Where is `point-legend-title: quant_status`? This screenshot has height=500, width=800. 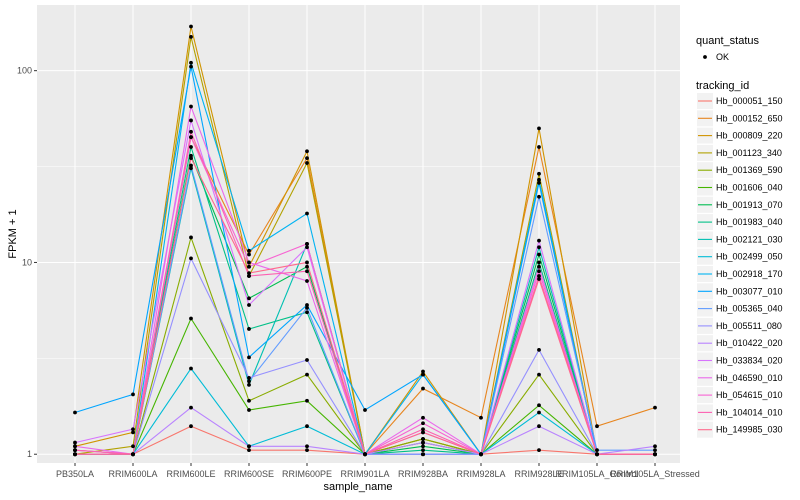 point-legend-title: quant_status is located at coordinates (727, 41).